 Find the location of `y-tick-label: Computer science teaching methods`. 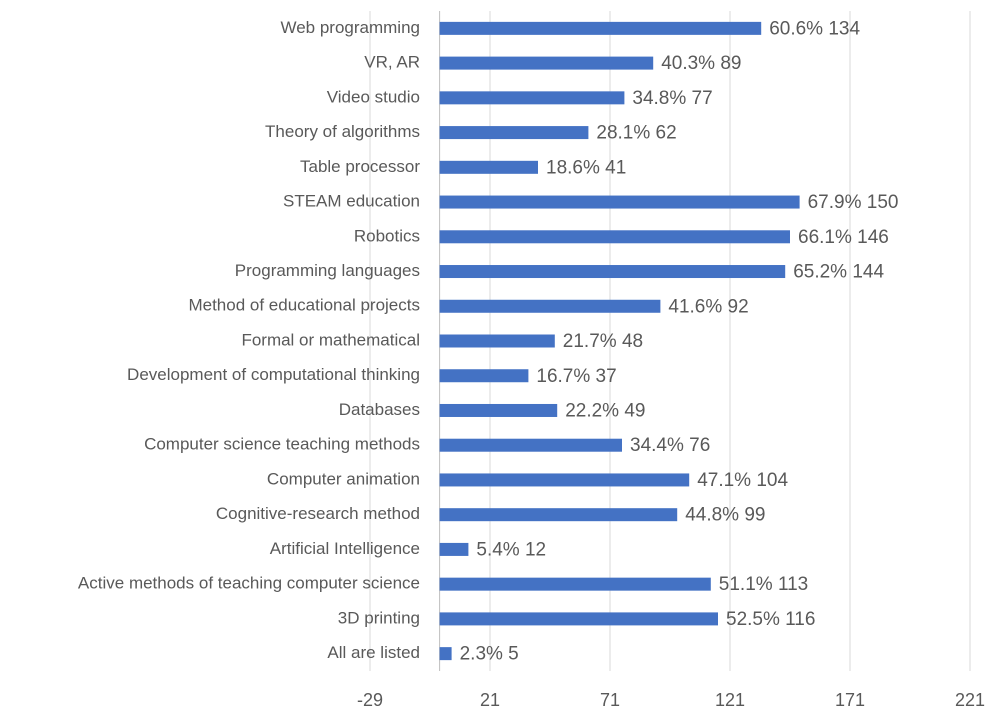

y-tick-label: Computer science teaching methods is located at coordinates (282, 444).